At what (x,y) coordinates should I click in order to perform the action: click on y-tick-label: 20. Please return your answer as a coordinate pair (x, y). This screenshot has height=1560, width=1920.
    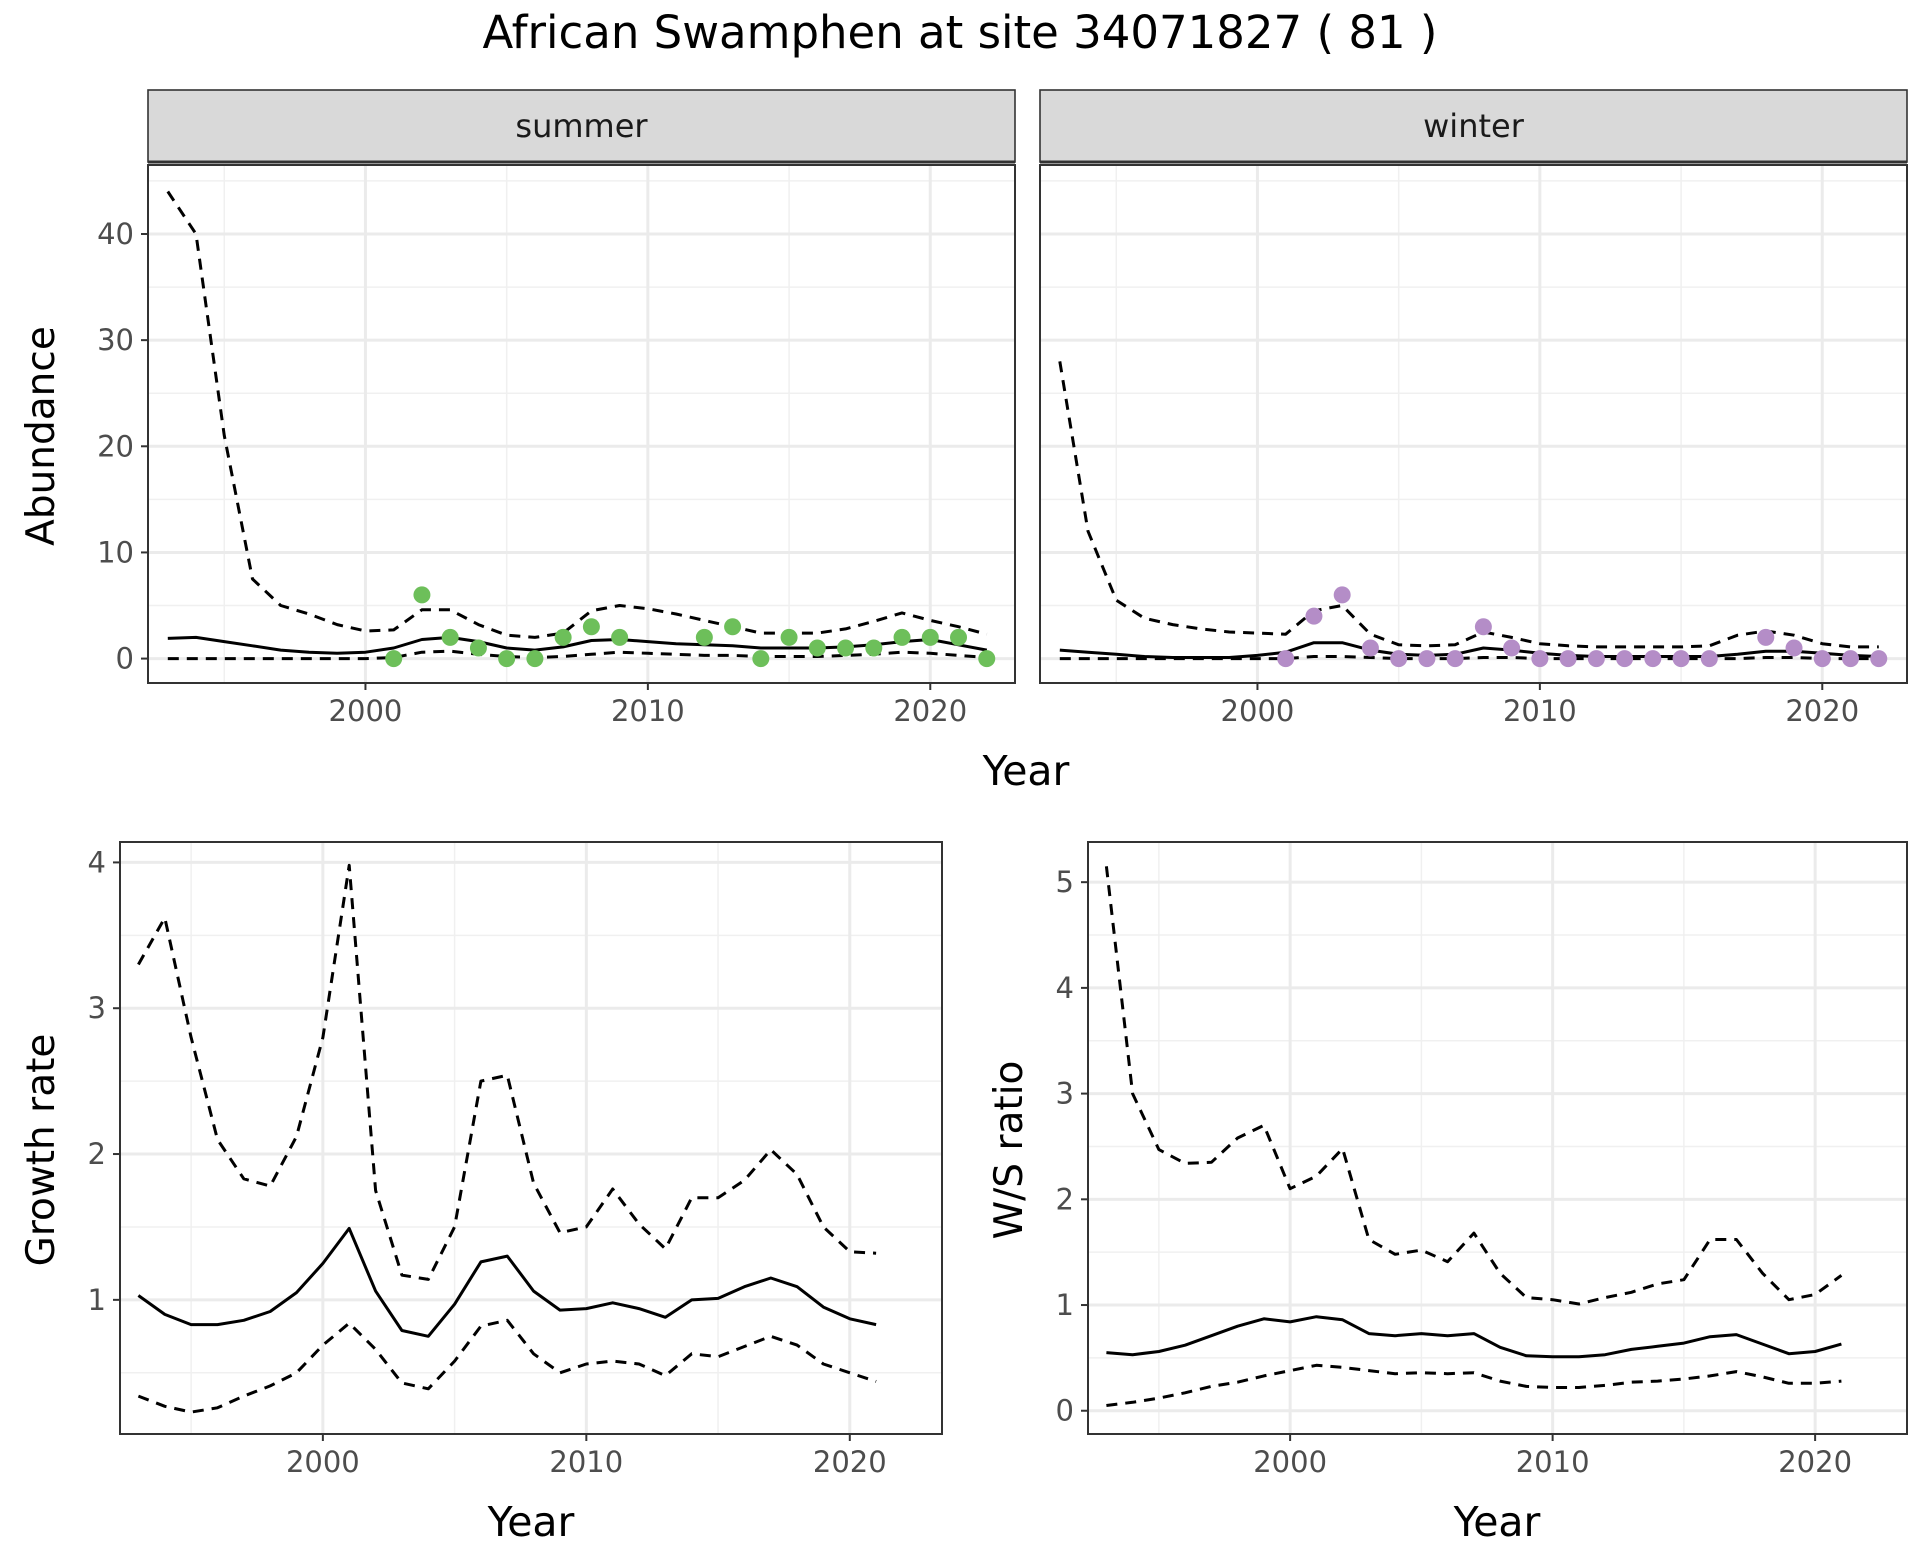
    Looking at the image, I should click on (115, 446).